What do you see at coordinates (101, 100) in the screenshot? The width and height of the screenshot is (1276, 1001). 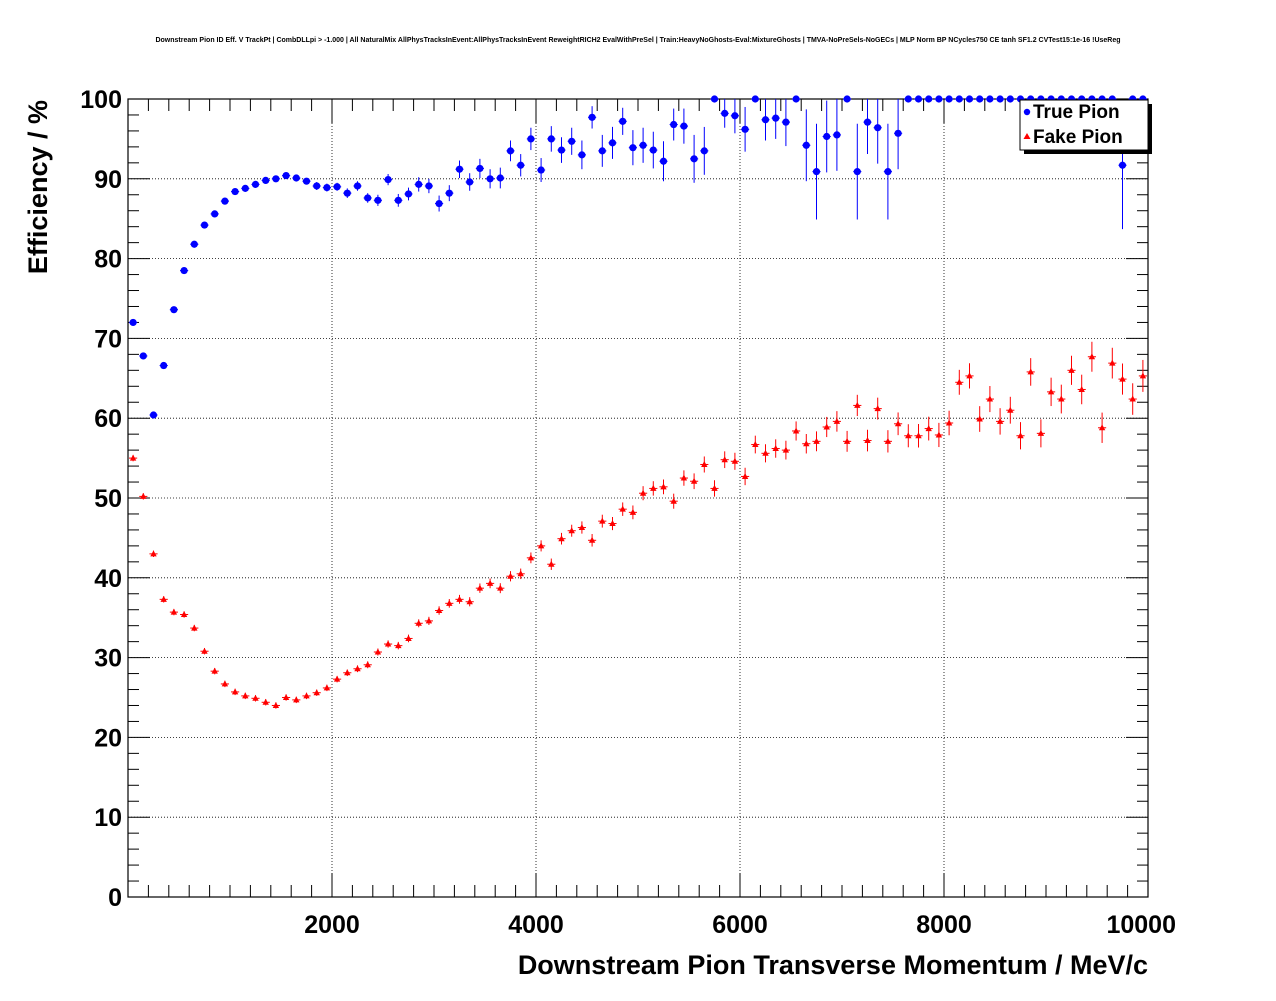 I see `y-tick-label: 100` at bounding box center [101, 100].